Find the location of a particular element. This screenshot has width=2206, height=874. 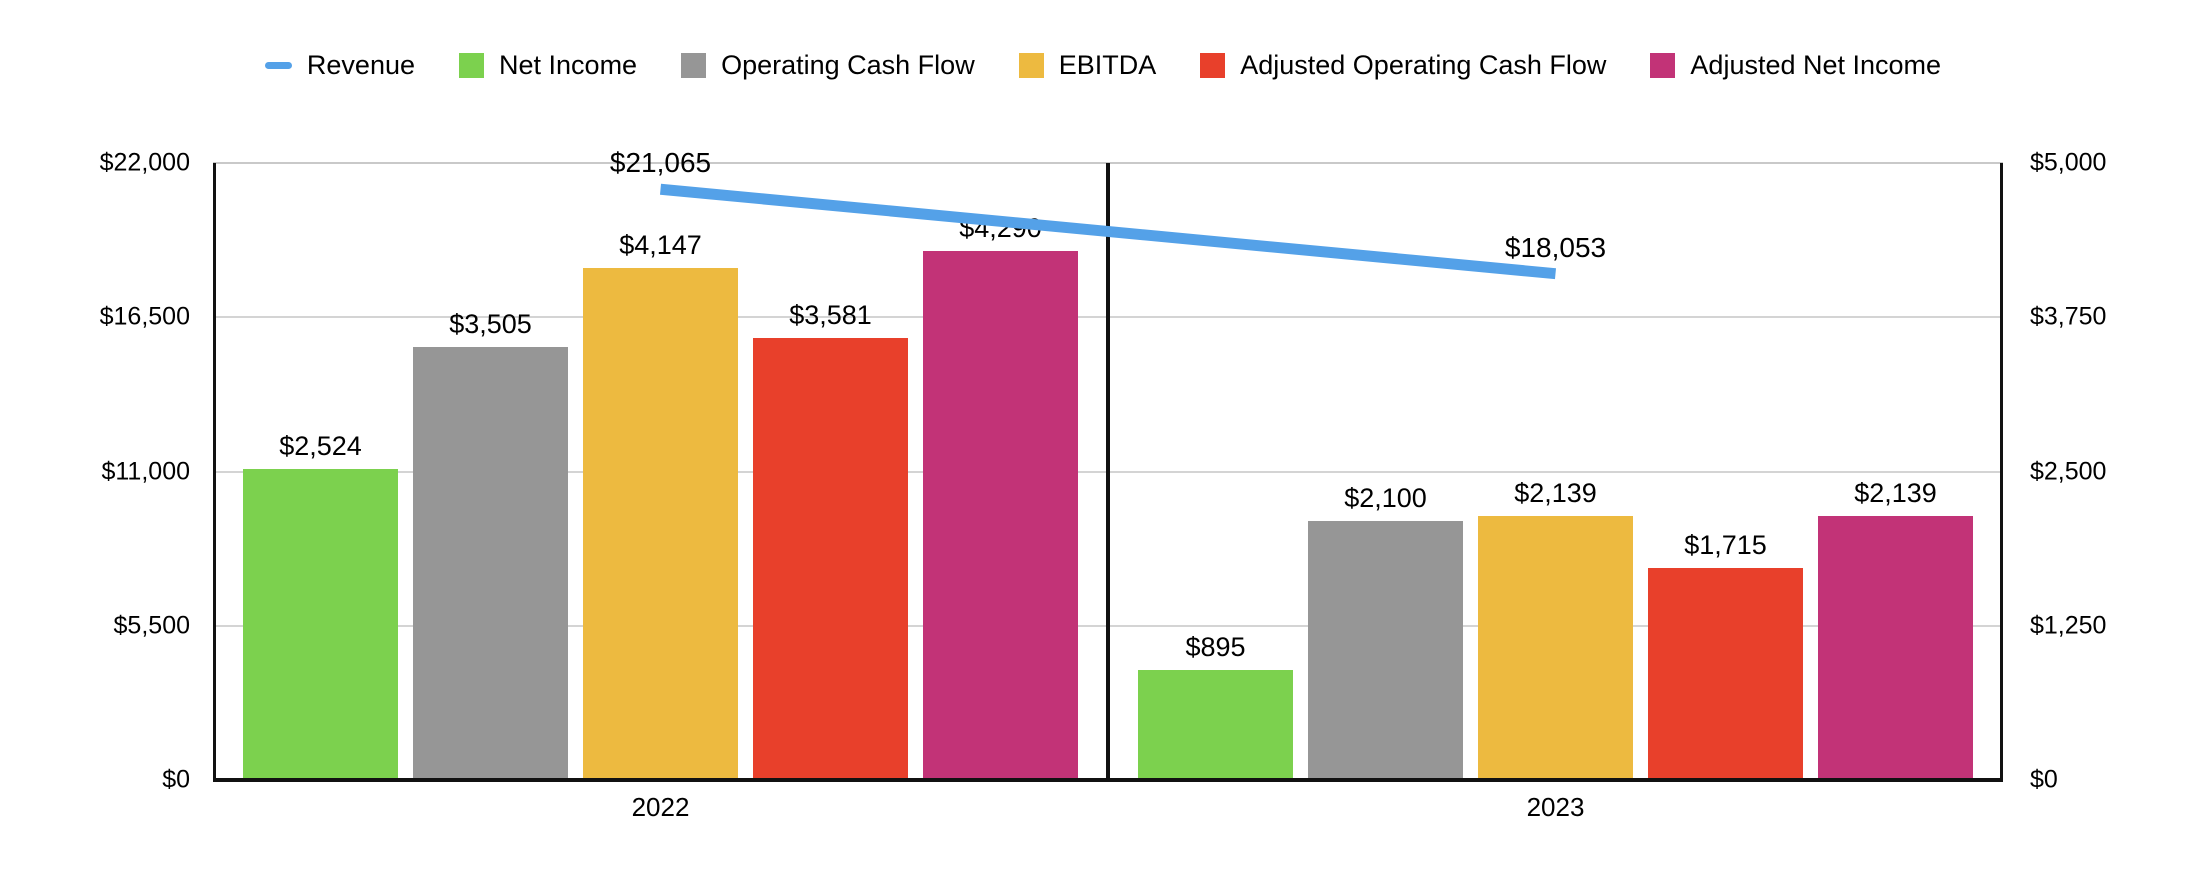

x-axis-label-2023: 2023 is located at coordinates (1555, 807).